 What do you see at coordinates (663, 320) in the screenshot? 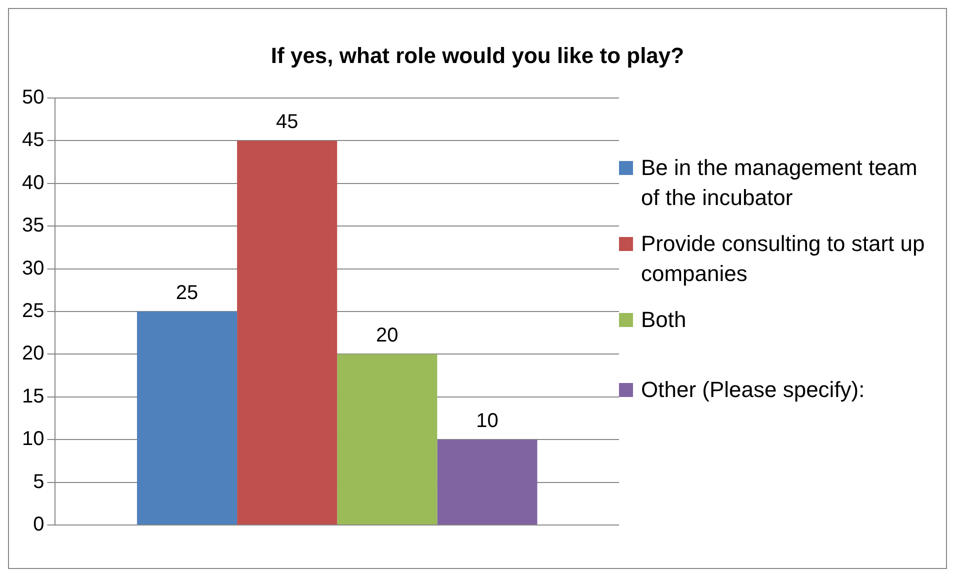
I see `legend-label: Both` at bounding box center [663, 320].